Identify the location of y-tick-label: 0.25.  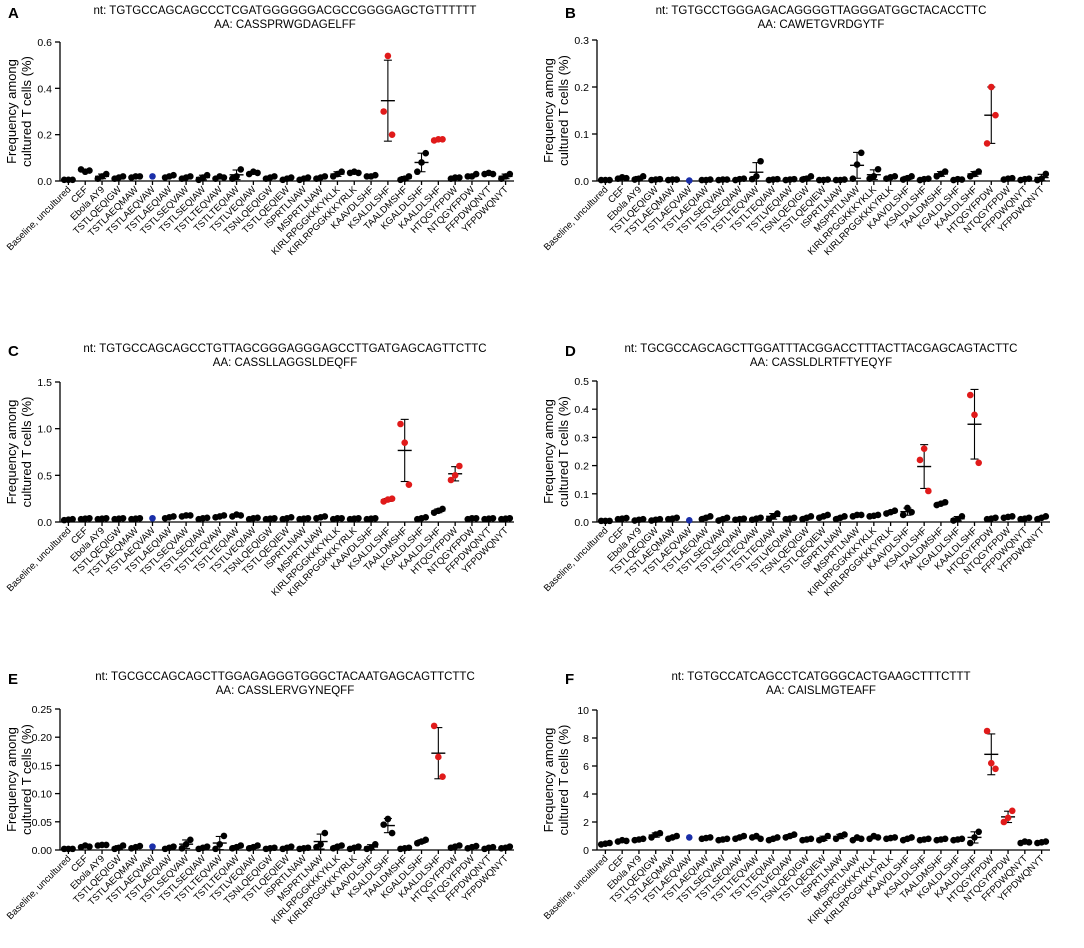
(42, 710).